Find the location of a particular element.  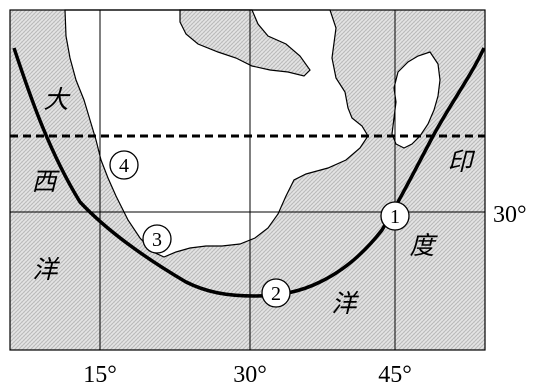

indian-label-char-2: 度 is located at coordinates (423, 245).